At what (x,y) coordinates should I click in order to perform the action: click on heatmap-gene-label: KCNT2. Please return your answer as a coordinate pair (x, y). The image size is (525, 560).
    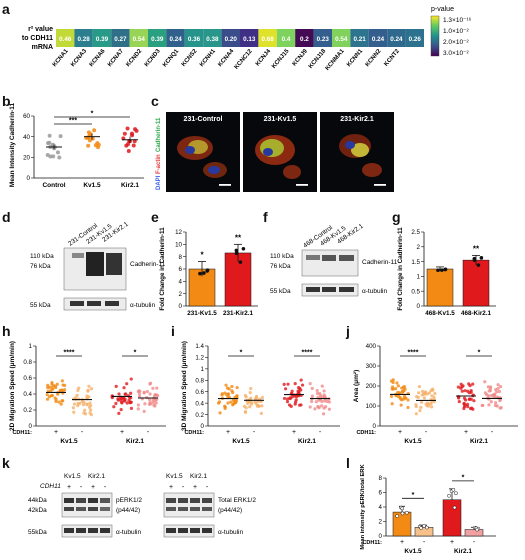
    Looking at the image, I should click on (392, 58).